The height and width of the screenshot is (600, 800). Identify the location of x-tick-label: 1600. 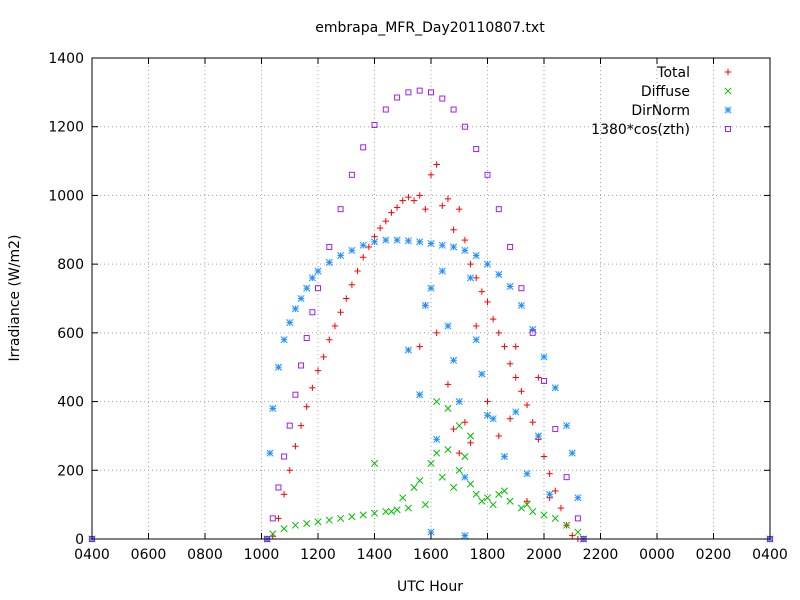
(431, 555).